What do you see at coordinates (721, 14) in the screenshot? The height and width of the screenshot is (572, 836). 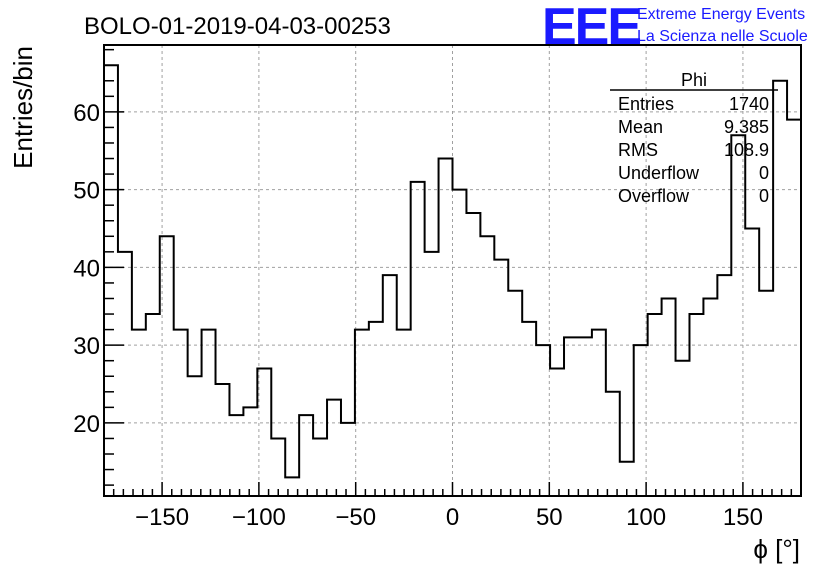 I see `logo-tagline-1: Extreme Energy Events` at bounding box center [721, 14].